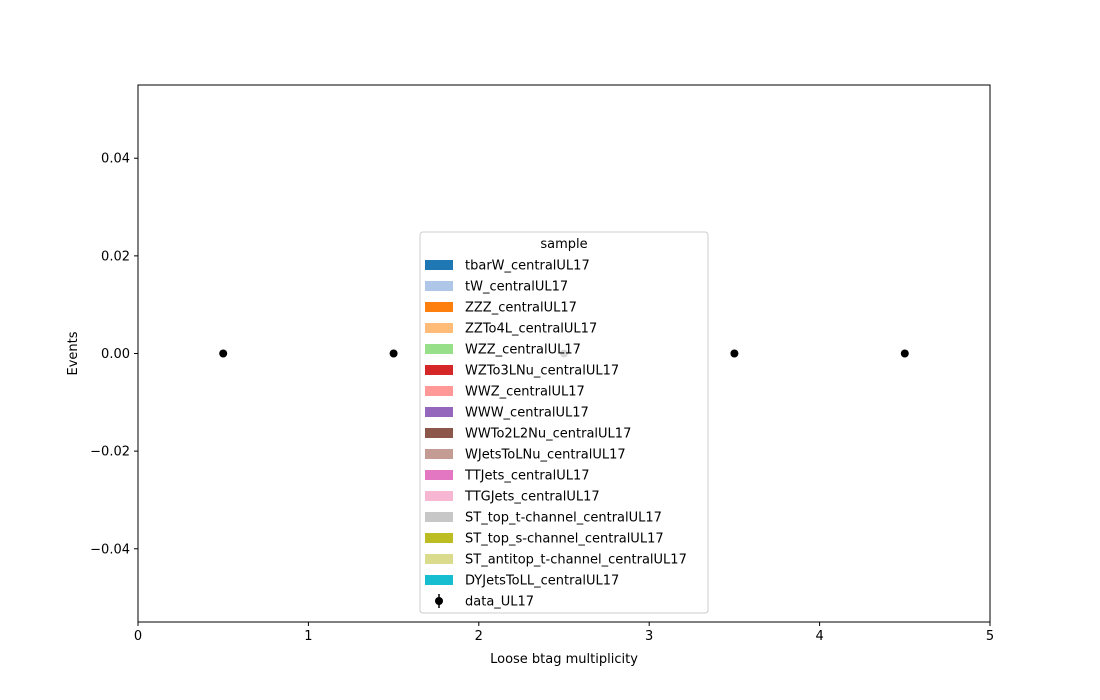  What do you see at coordinates (115, 159) in the screenshot?
I see `y-tick-label: 0.04` at bounding box center [115, 159].